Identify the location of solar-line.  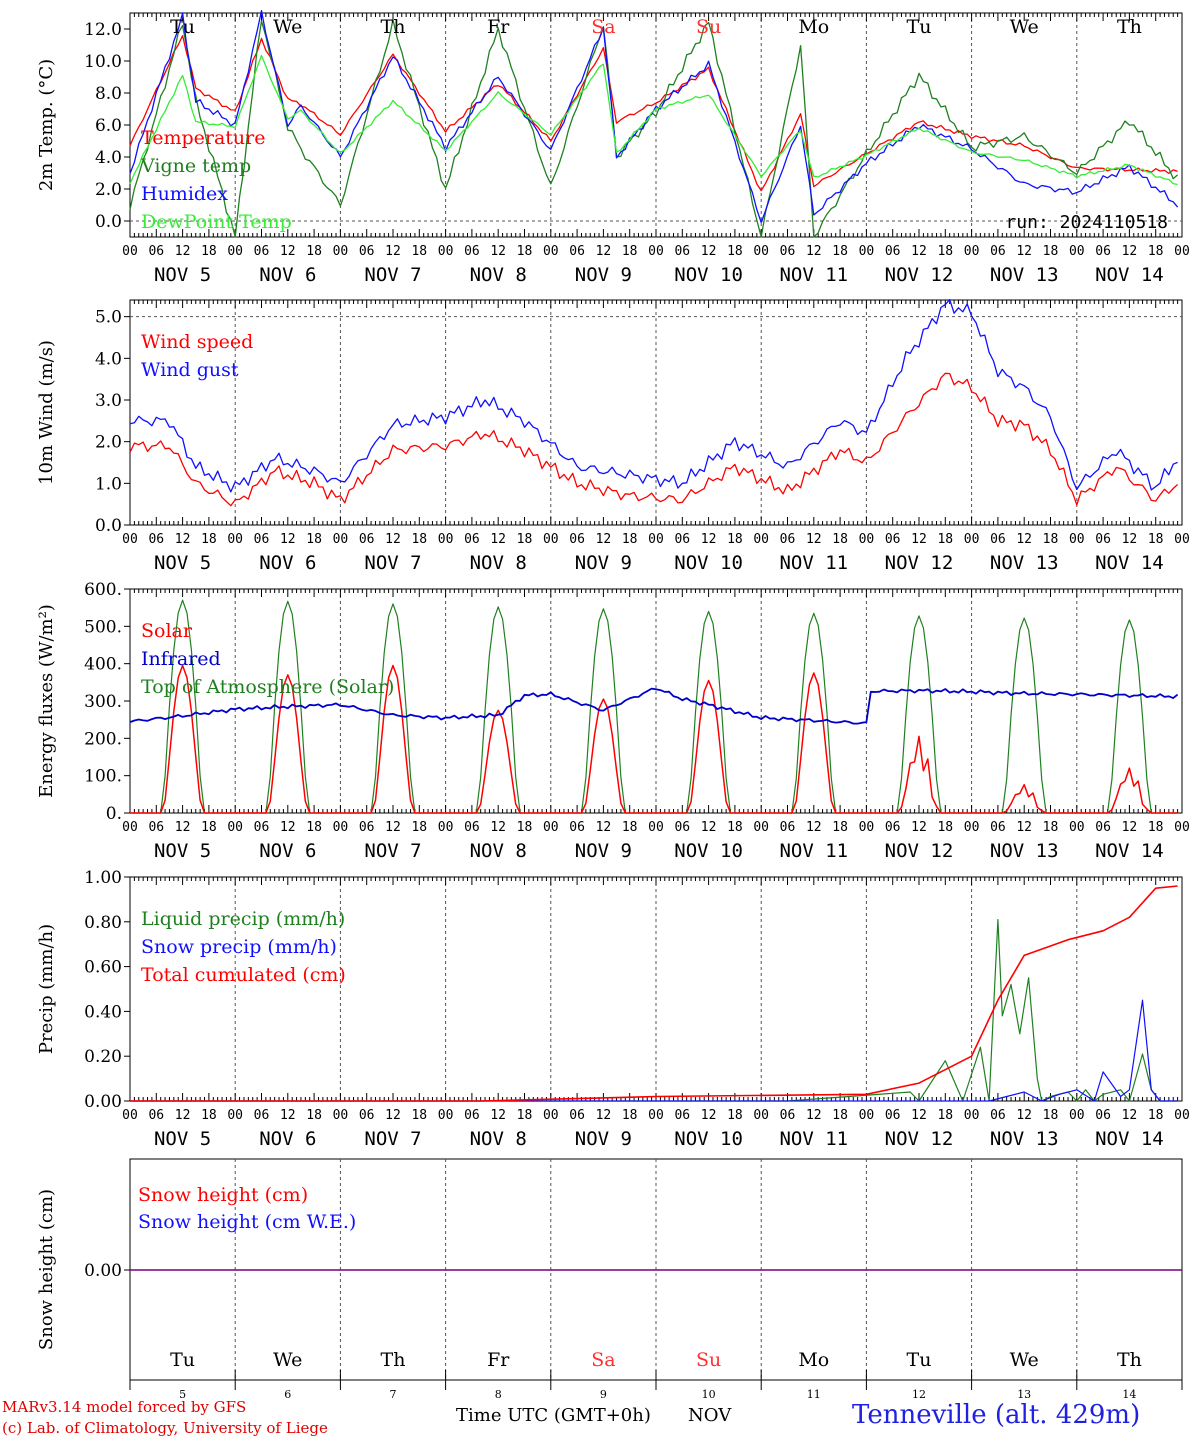
(654, 739).